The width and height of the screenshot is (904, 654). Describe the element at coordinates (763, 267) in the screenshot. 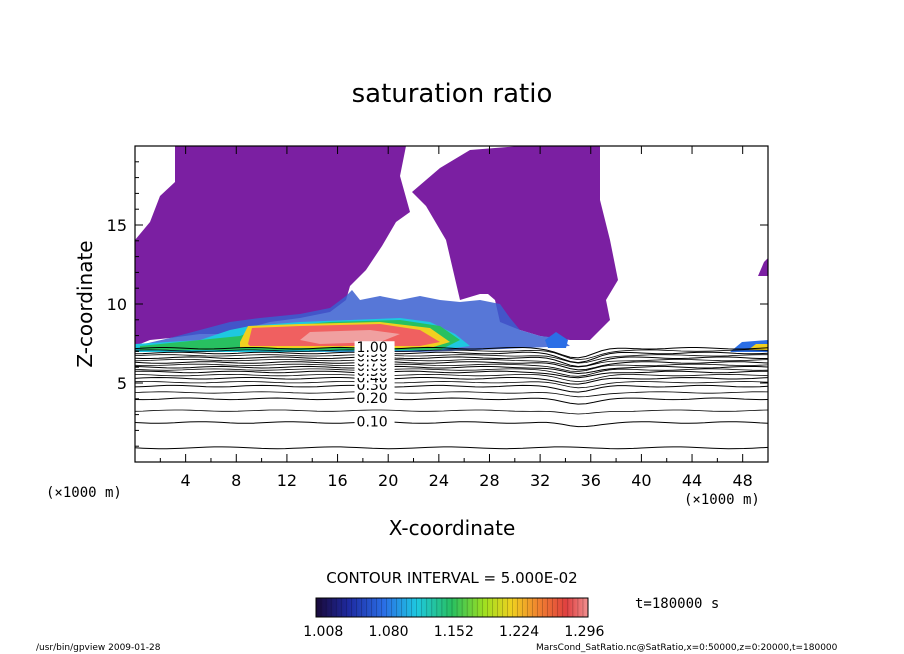

I see `supersaturated-region-far-right` at that location.